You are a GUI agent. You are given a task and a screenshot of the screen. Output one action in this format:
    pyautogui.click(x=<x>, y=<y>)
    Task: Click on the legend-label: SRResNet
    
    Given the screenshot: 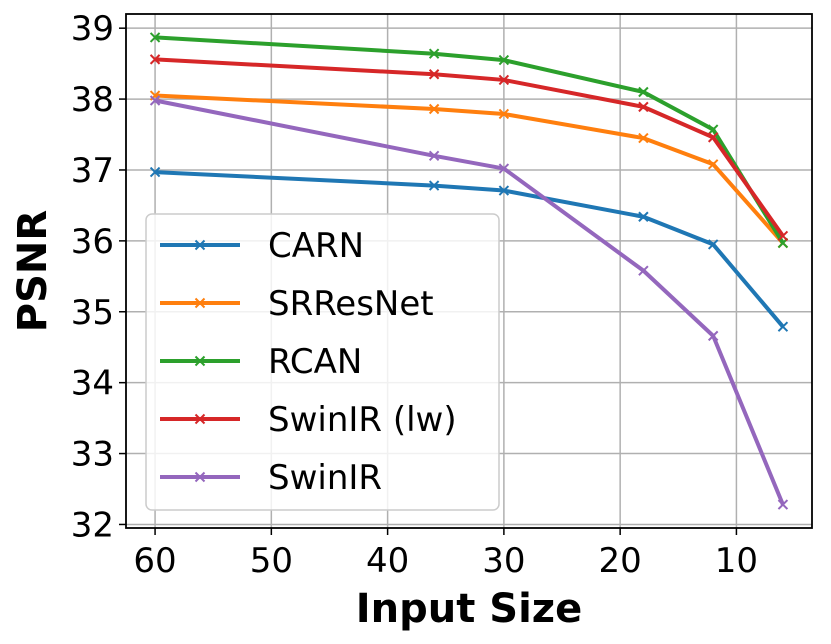 What is the action you would take?
    pyautogui.click(x=351, y=304)
    